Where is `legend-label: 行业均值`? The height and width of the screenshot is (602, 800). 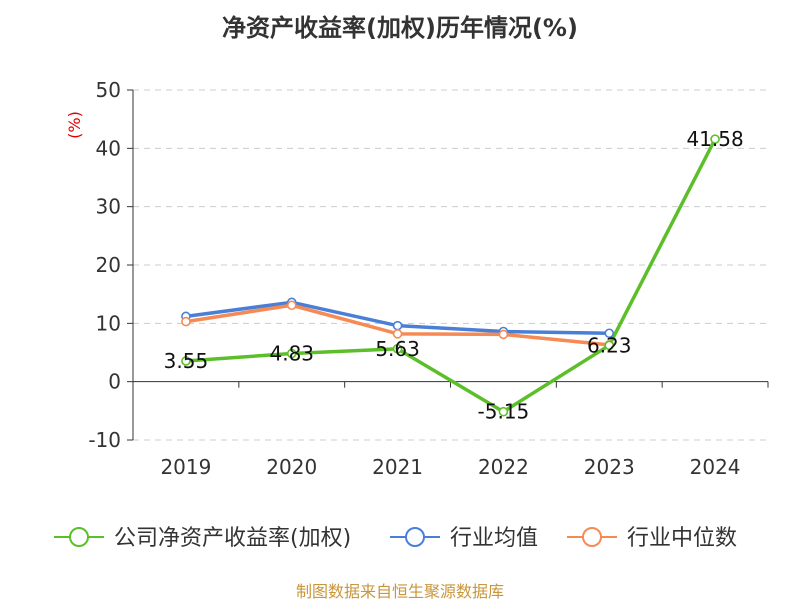
legend-label: 行业均值 is located at coordinates (494, 538).